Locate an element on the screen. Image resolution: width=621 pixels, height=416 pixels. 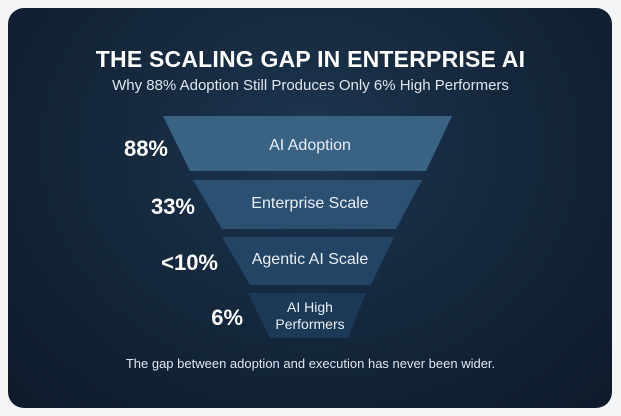
stage-label-0: AI Adoption is located at coordinates (310, 145).